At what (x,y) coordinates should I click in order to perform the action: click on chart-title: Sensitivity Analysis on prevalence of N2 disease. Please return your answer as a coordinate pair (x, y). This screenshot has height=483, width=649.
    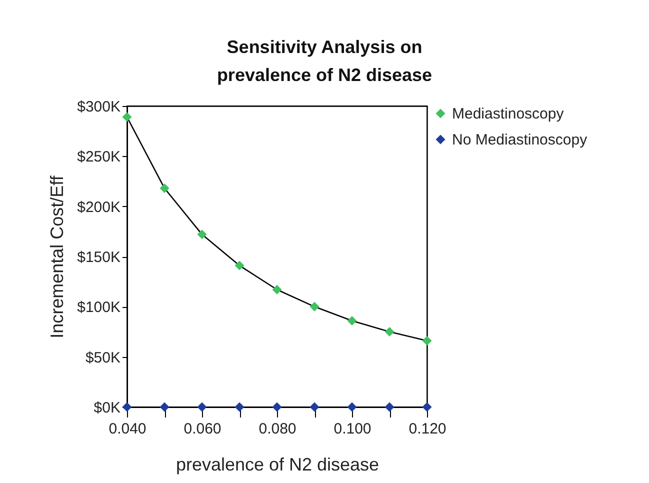
    Looking at the image, I should click on (324, 61).